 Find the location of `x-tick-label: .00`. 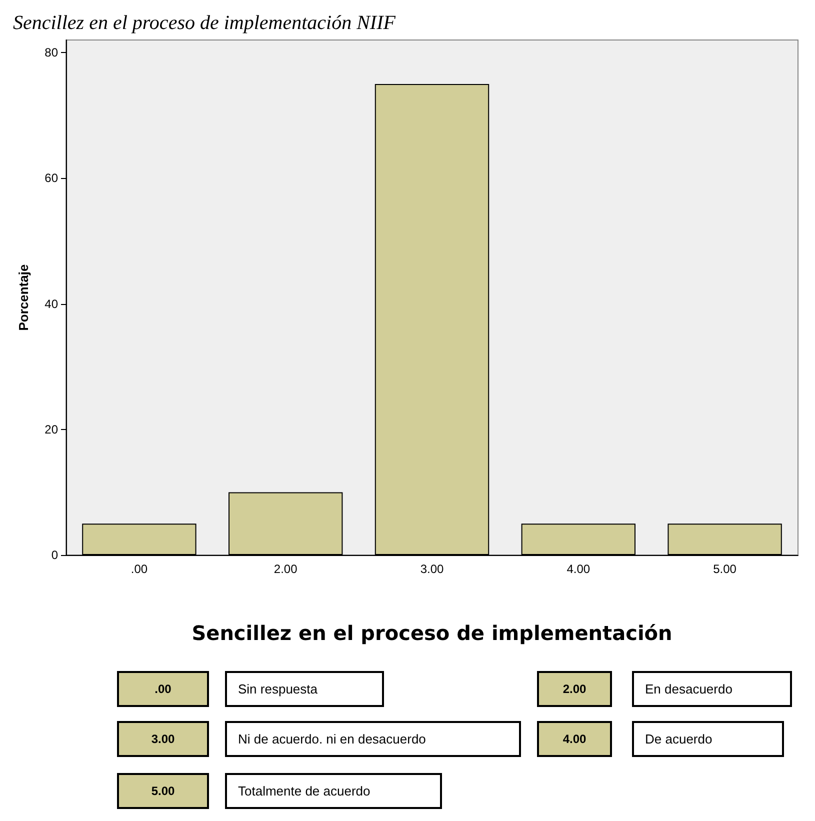

x-tick-label: .00 is located at coordinates (139, 569).